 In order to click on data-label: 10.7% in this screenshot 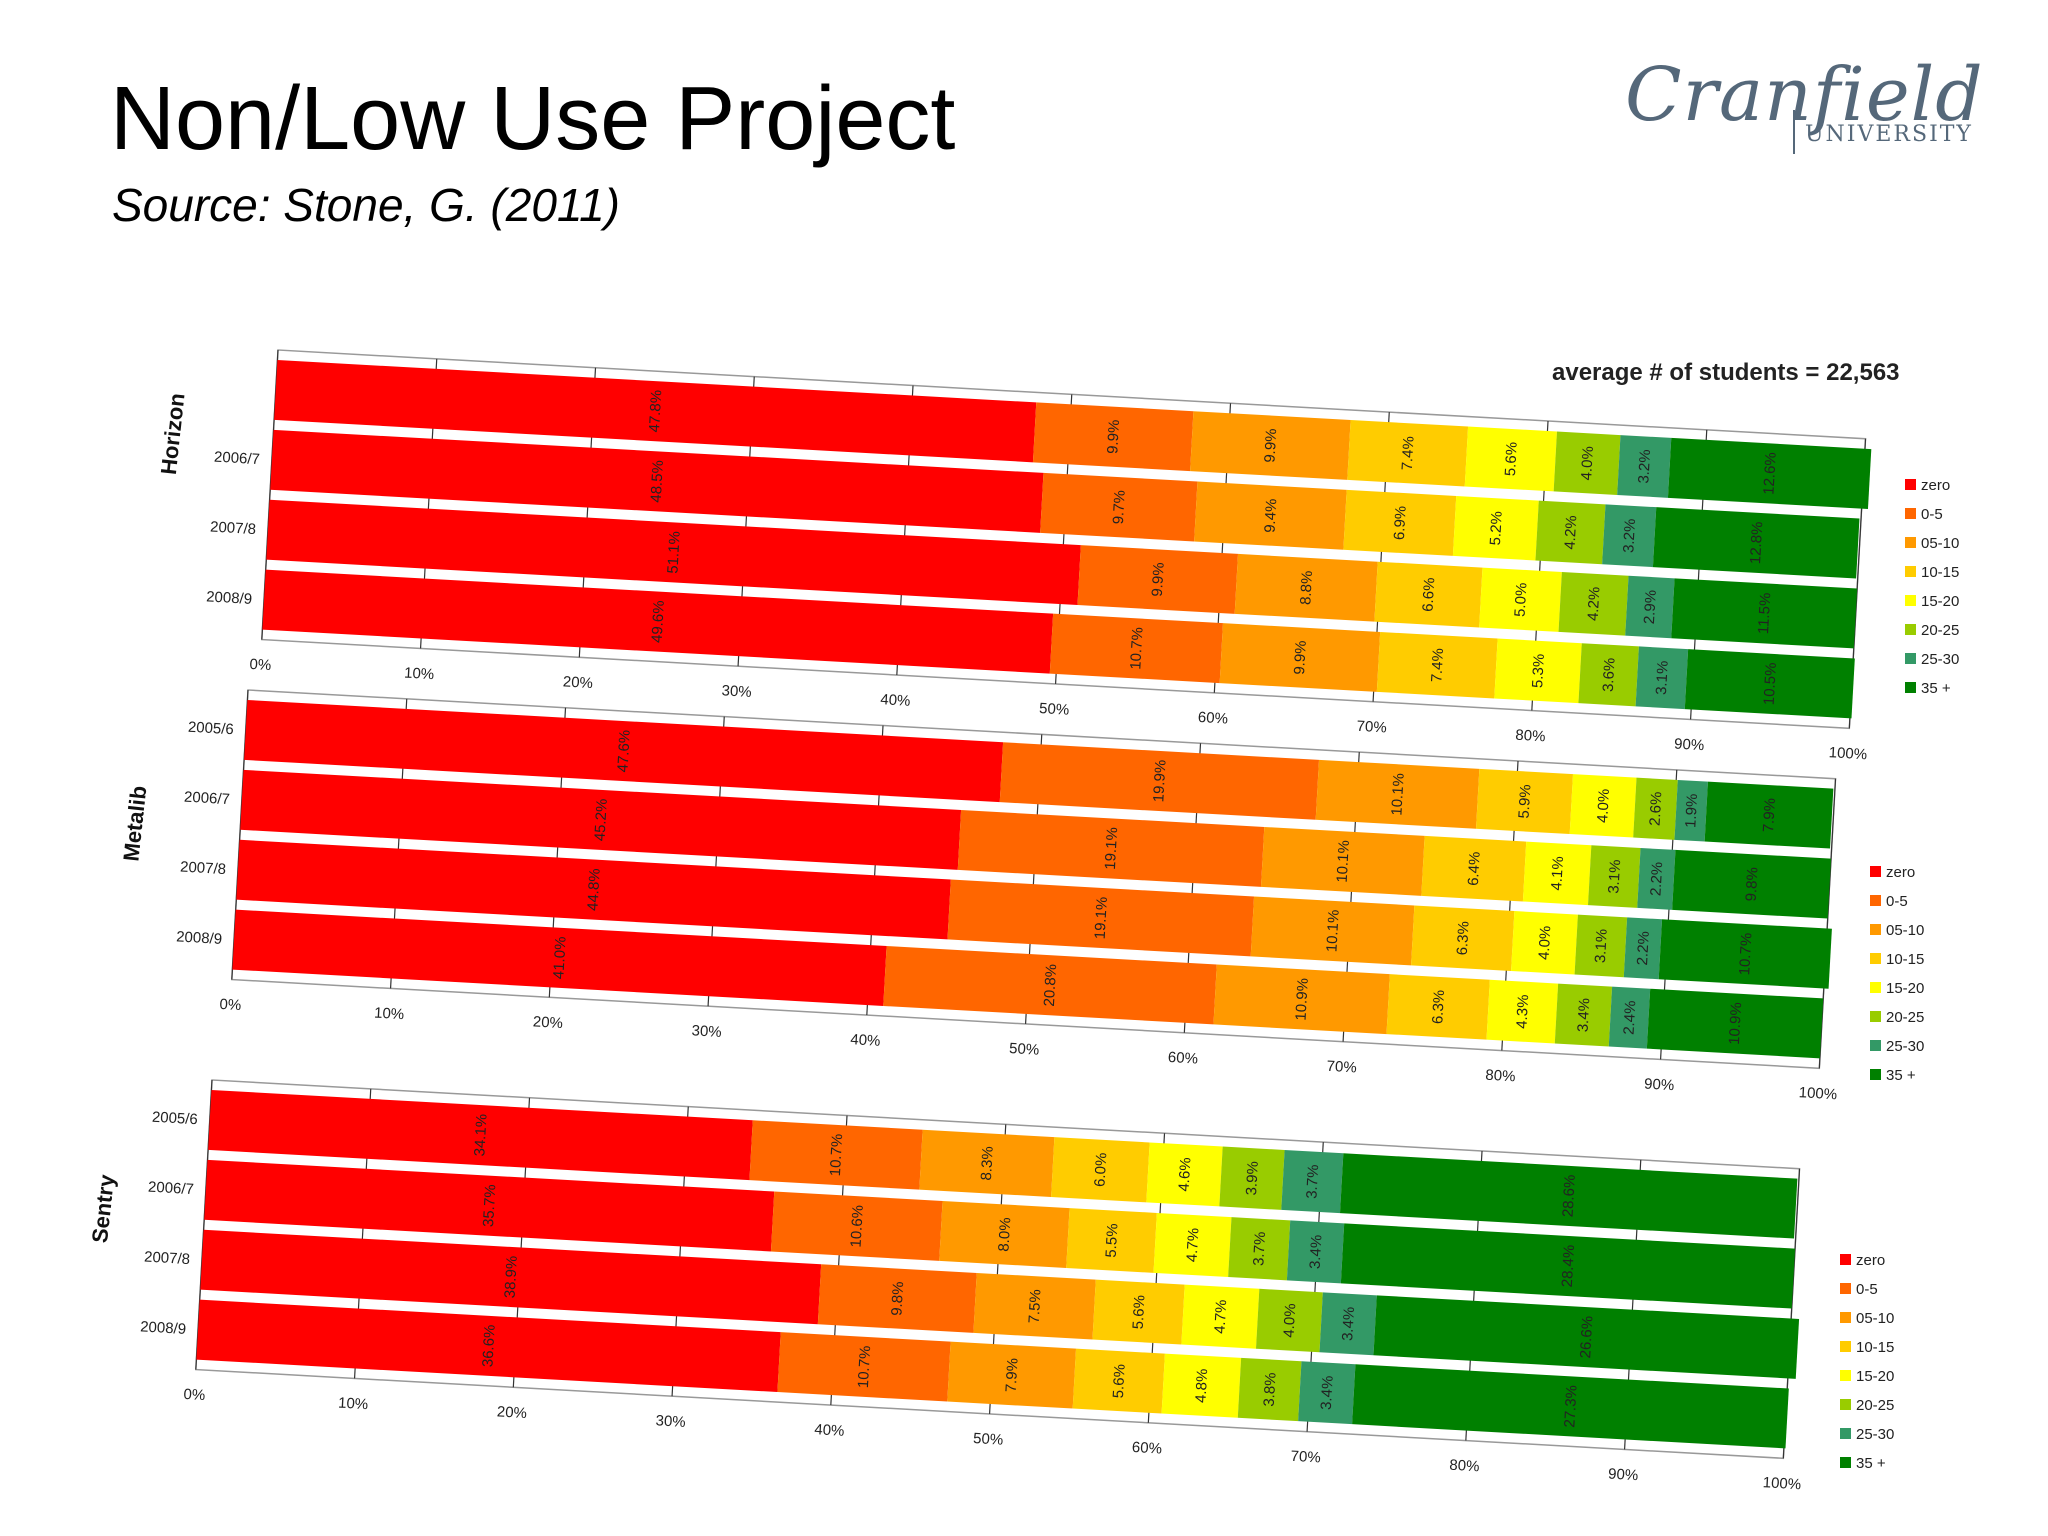, I will do `click(836, 1154)`.